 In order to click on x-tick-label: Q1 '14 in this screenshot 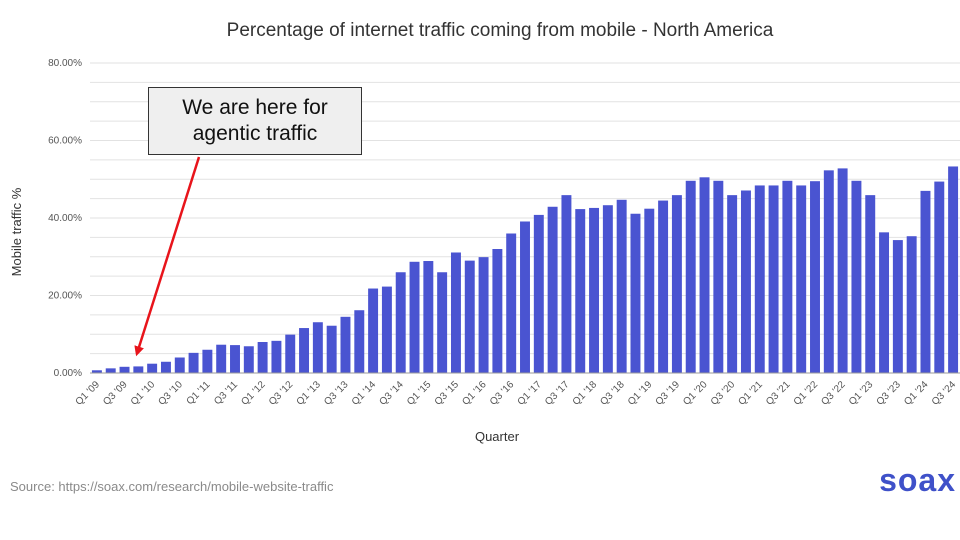, I will do `click(364, 393)`.